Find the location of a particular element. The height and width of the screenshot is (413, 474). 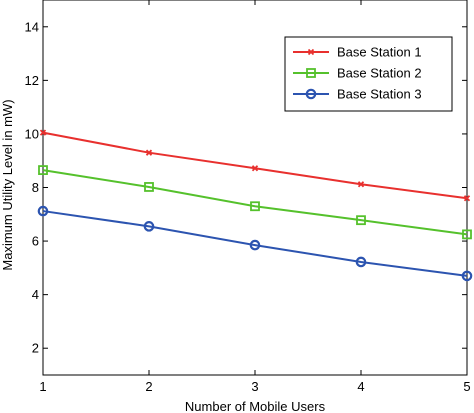

legend-item: Base Station 3 is located at coordinates (357, 94).